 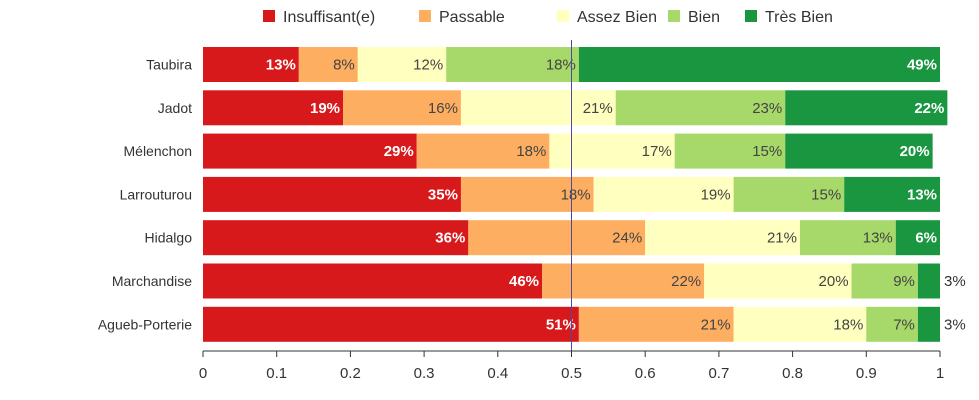 I want to click on x-tick-label: 0.2, so click(x=350, y=373).